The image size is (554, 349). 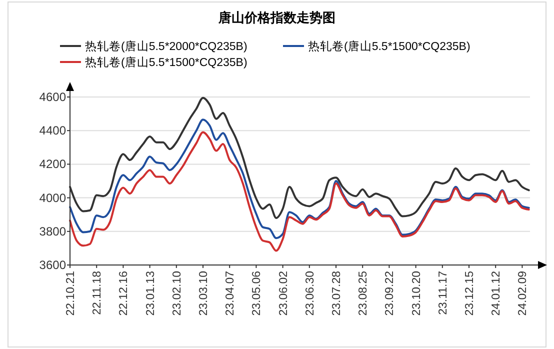 What do you see at coordinates (470, 293) in the screenshot?
I see `x-tick-label: 23.12.15` at bounding box center [470, 293].